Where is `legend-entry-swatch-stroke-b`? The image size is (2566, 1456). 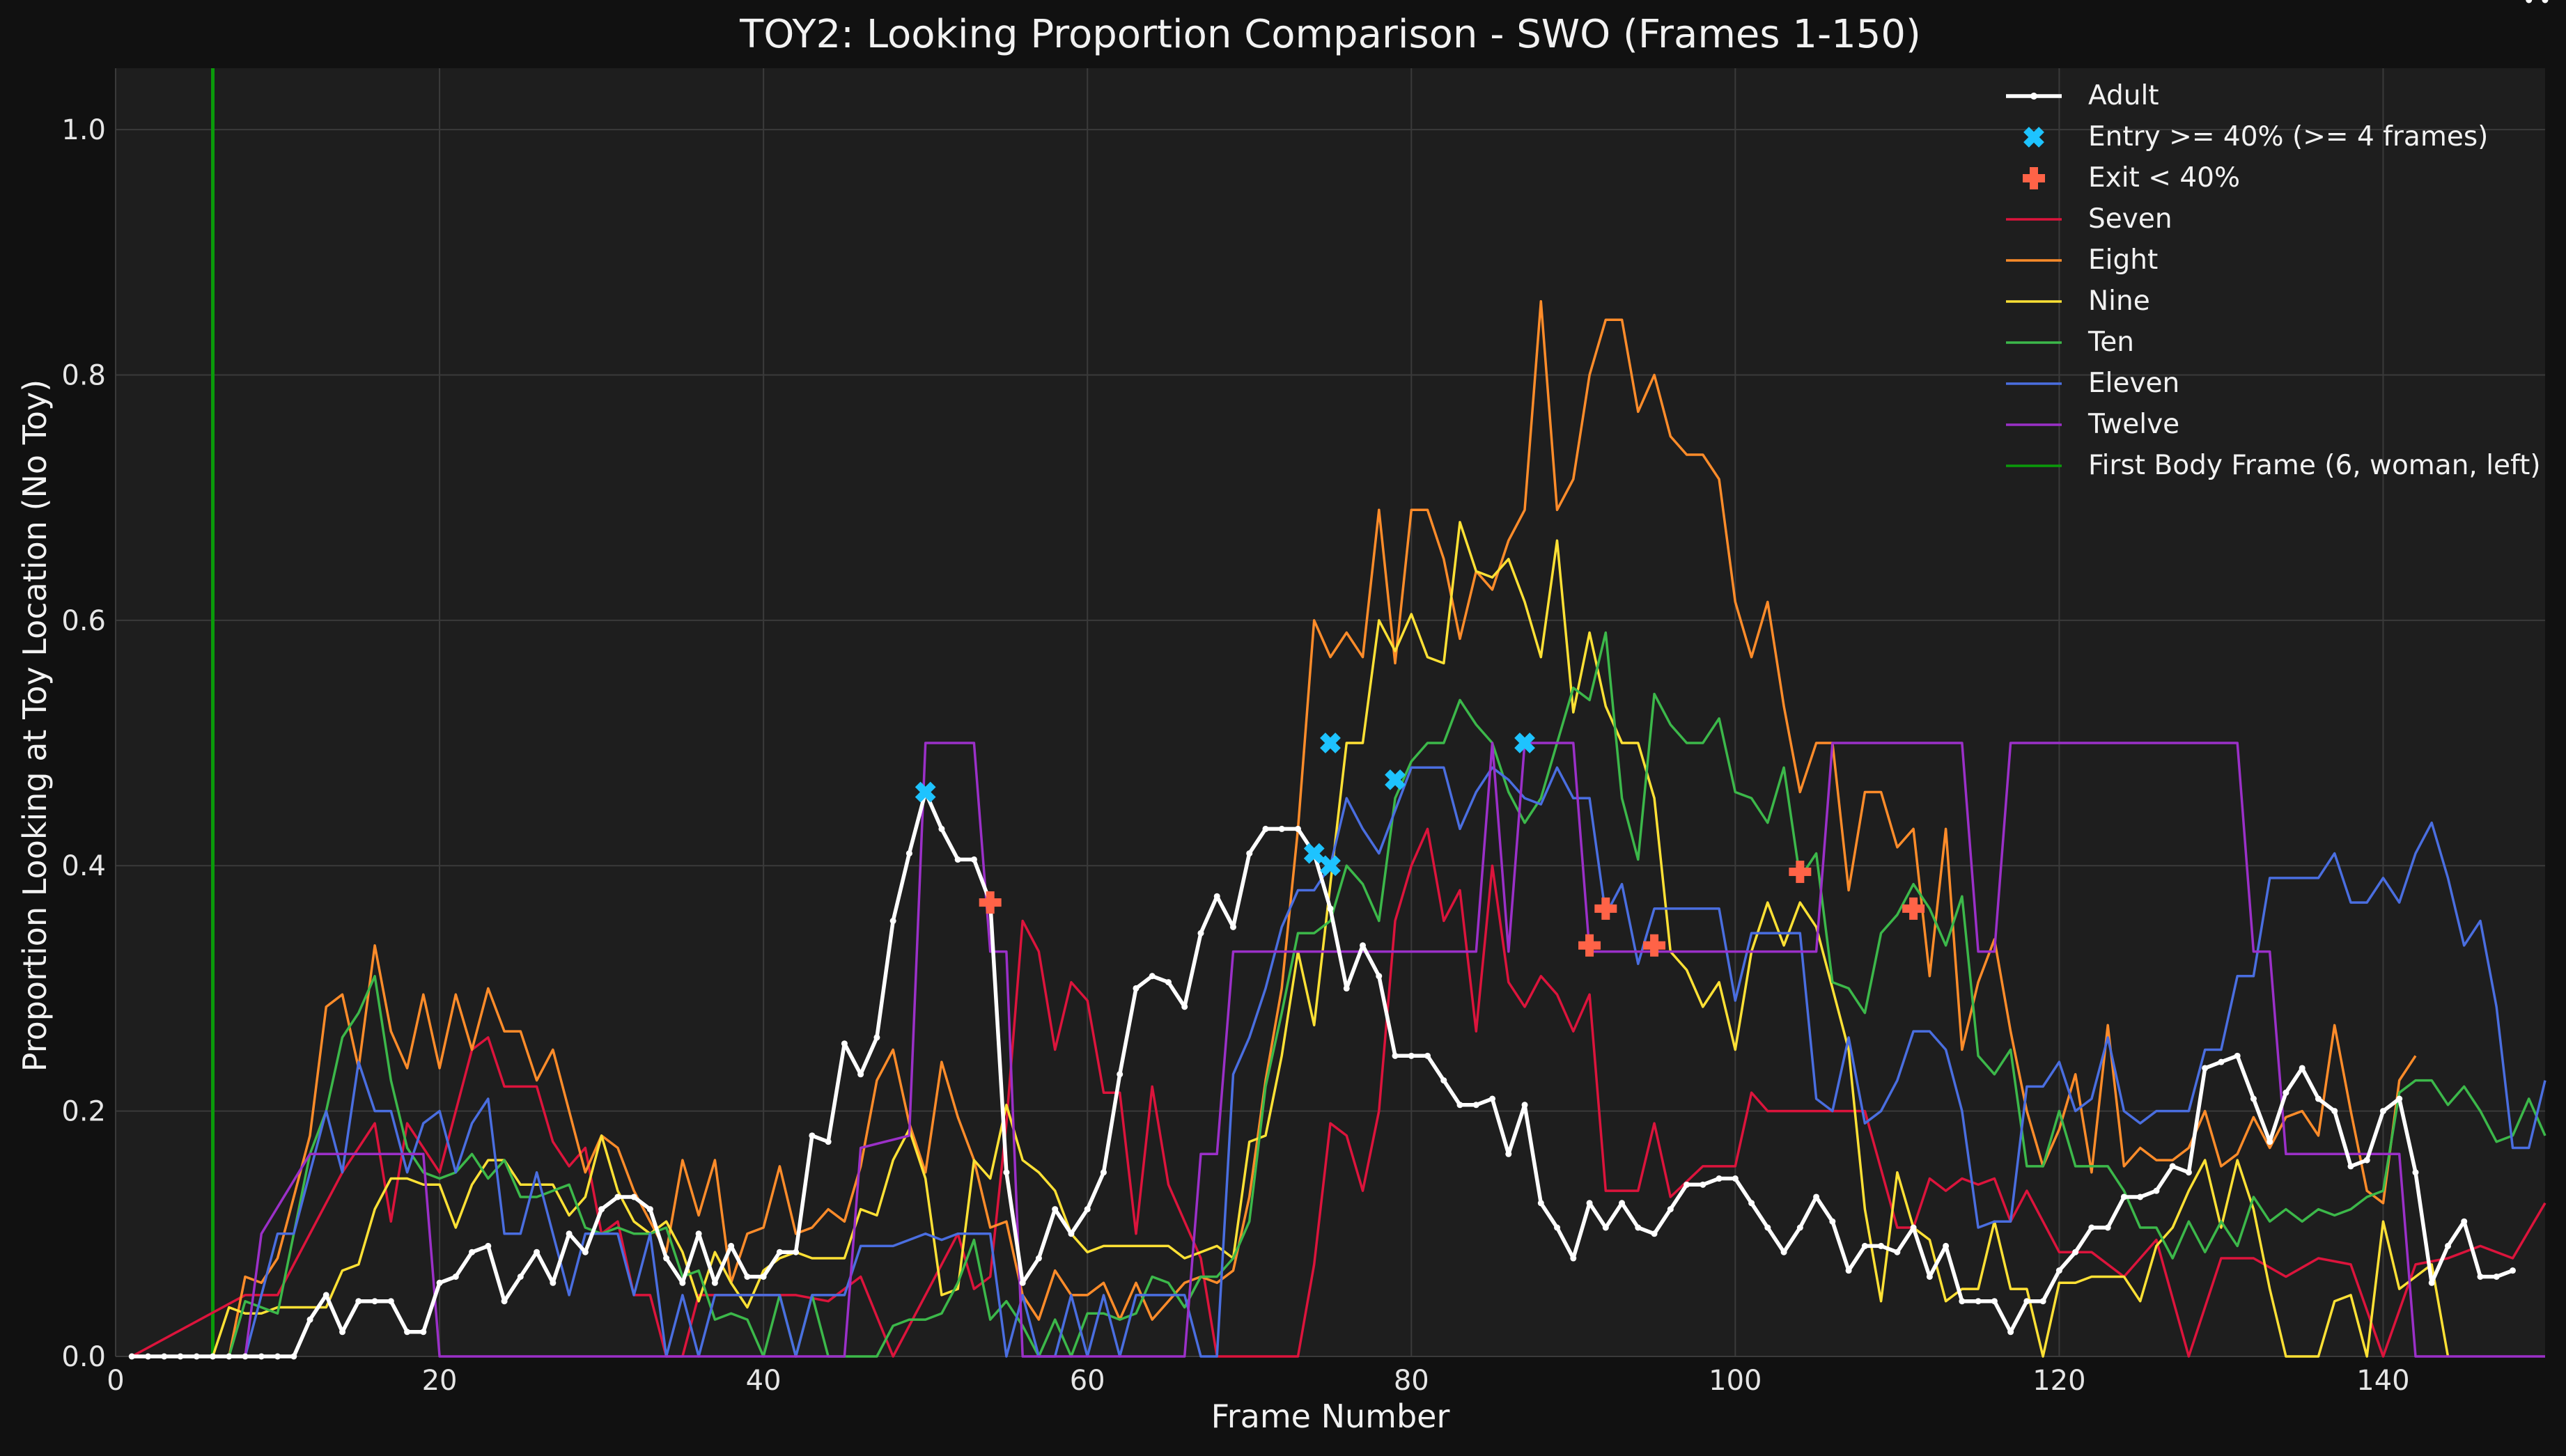 legend-entry-swatch-stroke-b is located at coordinates (2033, 137).